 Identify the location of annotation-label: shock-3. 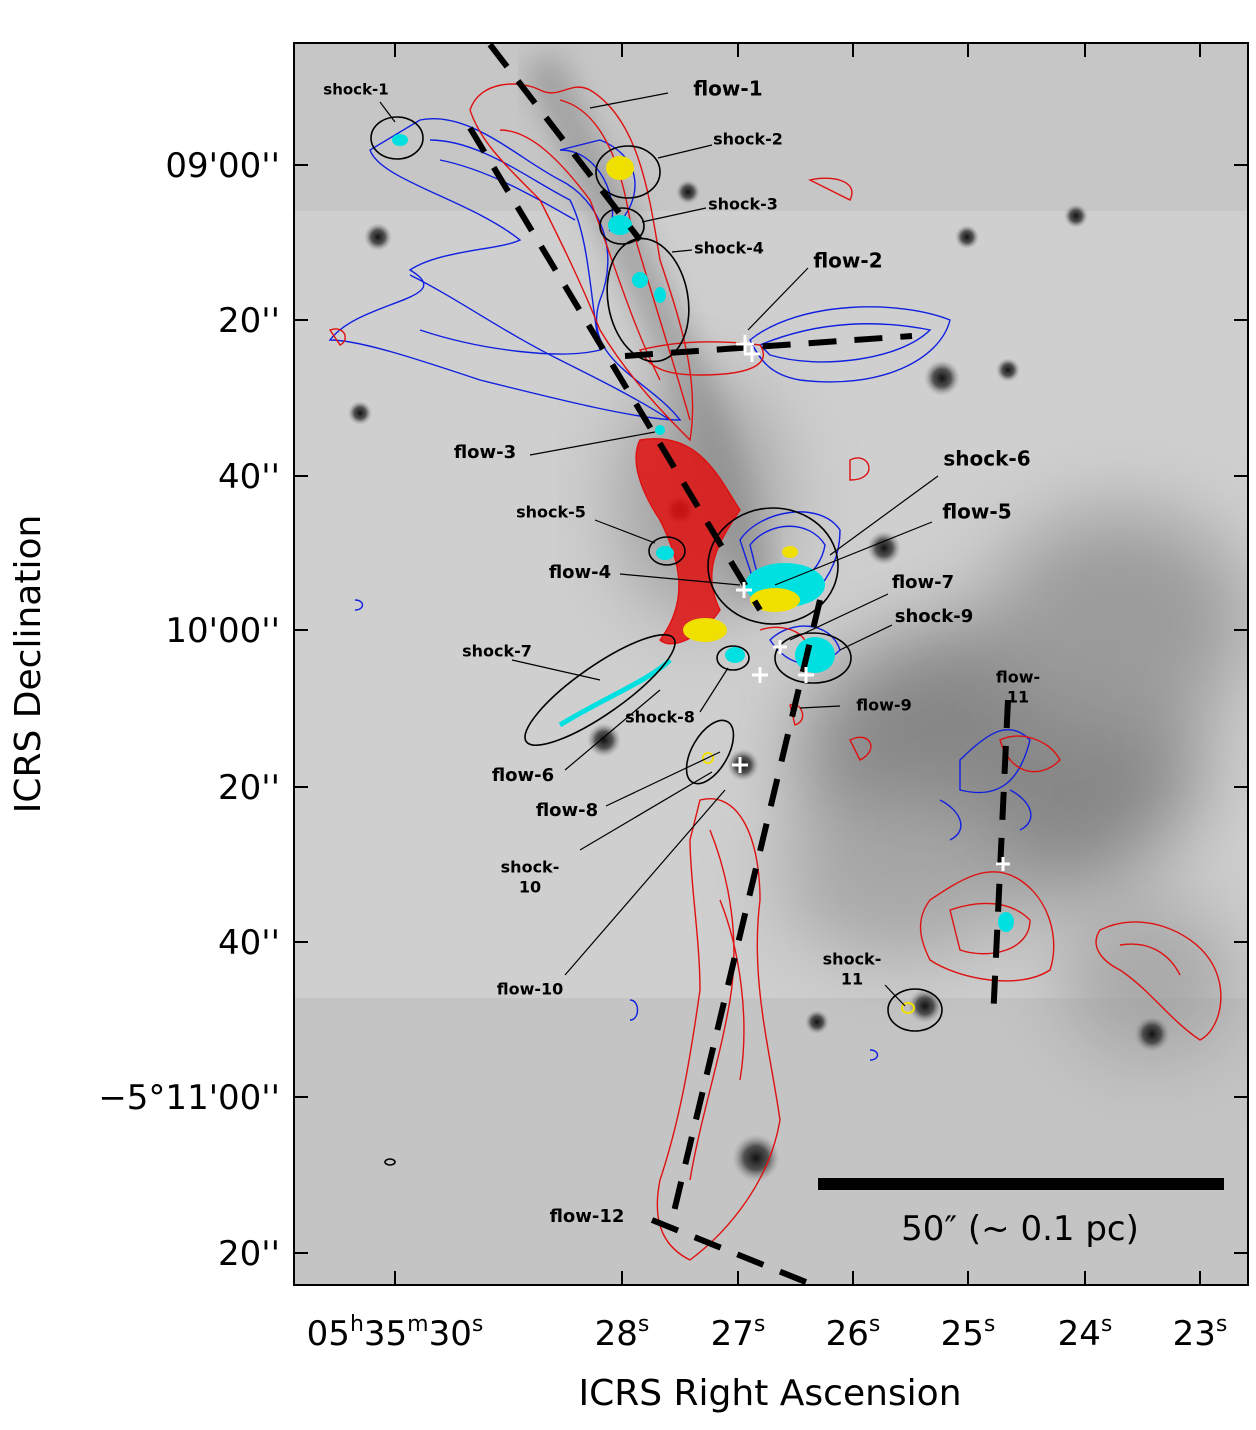
(743, 204).